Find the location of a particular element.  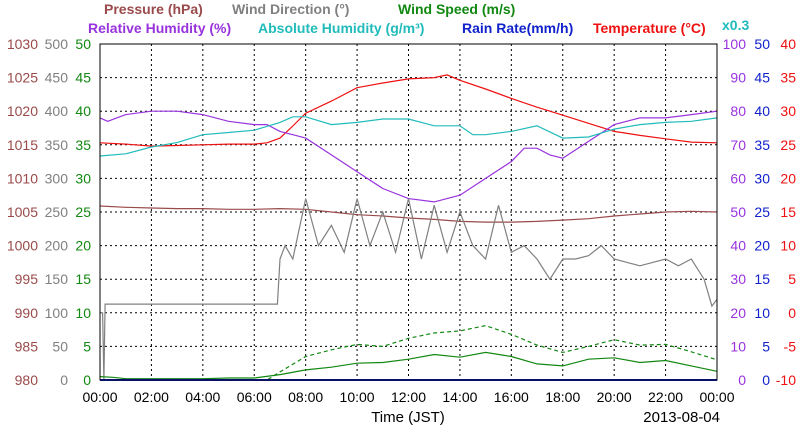

tick-label-relative-humidity: 10 is located at coordinates (738, 346).